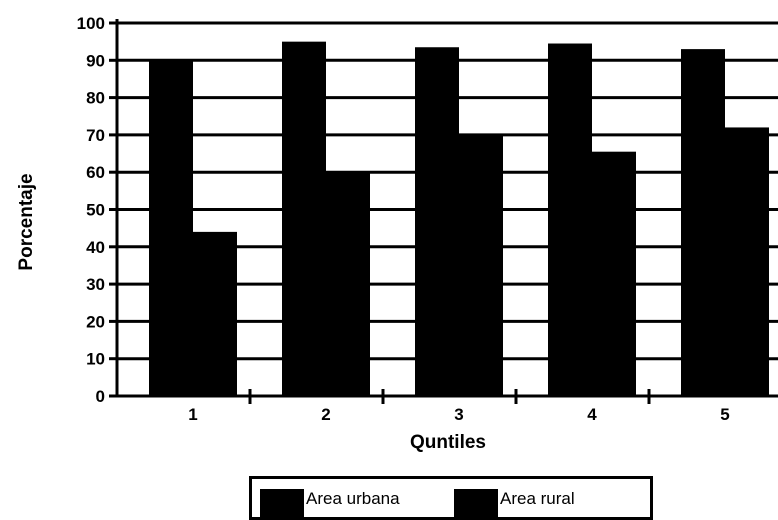  I want to click on bar-rural-q5, so click(747, 261).